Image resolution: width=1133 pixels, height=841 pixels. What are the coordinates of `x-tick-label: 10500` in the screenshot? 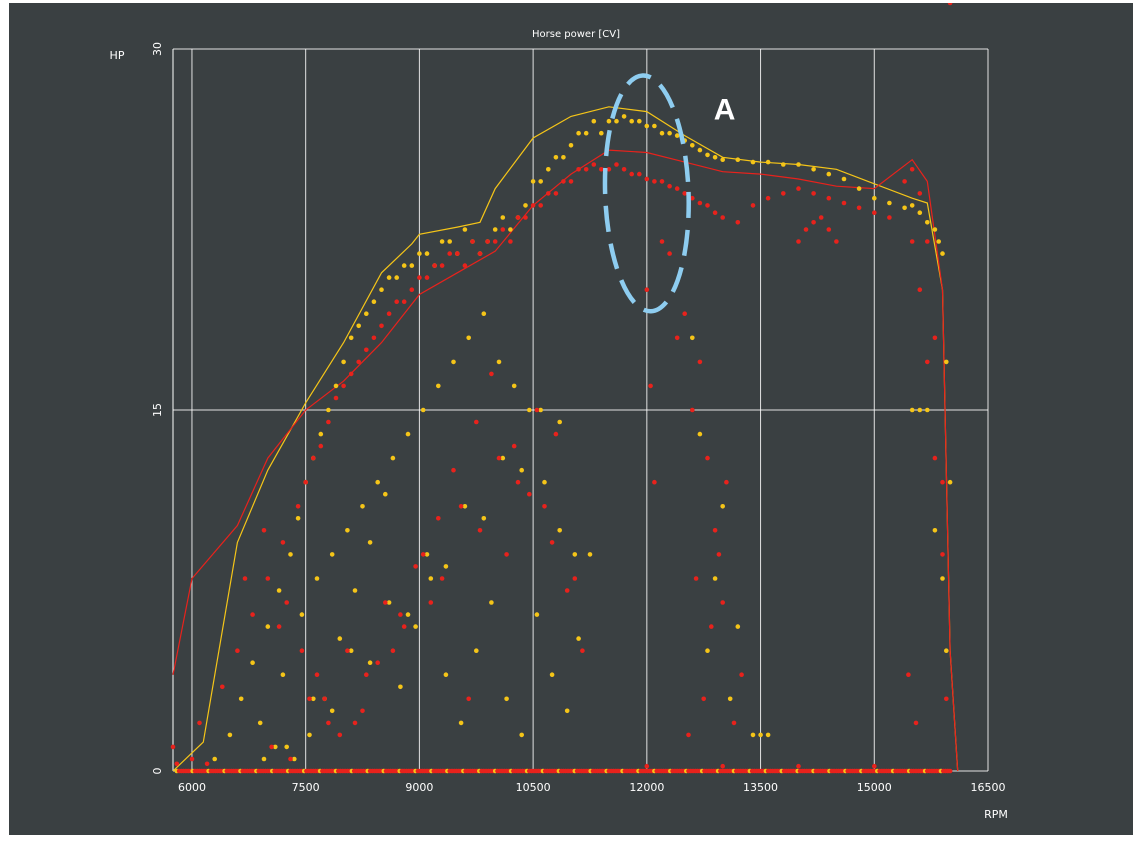 It's located at (533, 787).